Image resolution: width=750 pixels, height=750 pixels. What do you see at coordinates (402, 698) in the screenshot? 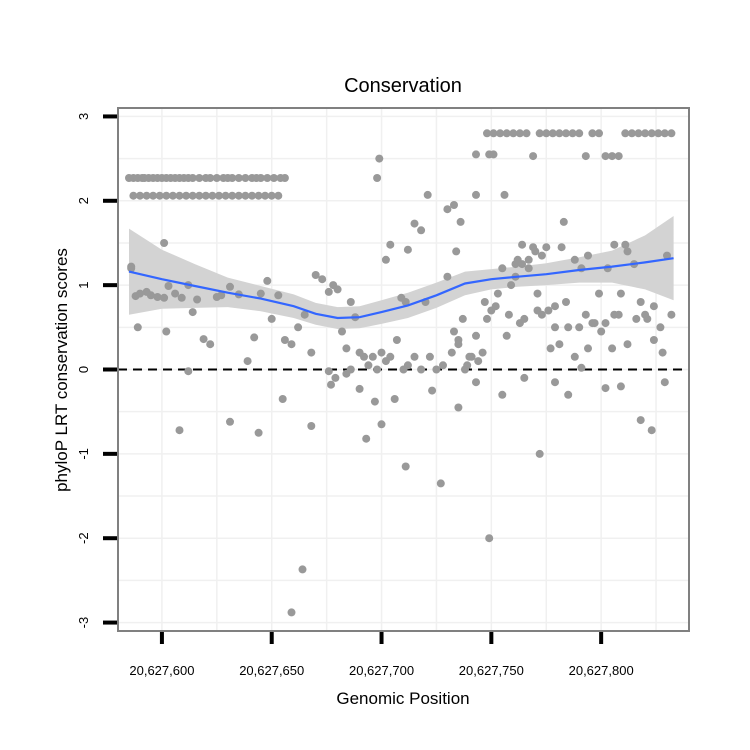
I see `x-axis-label: Genomic Position` at bounding box center [402, 698].